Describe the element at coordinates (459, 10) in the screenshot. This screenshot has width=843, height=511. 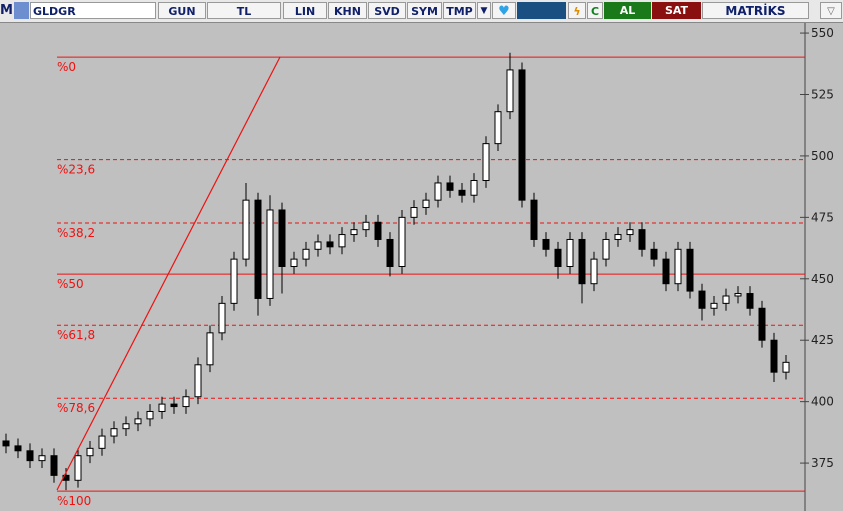
I see `tmp-button: TMP` at that location.